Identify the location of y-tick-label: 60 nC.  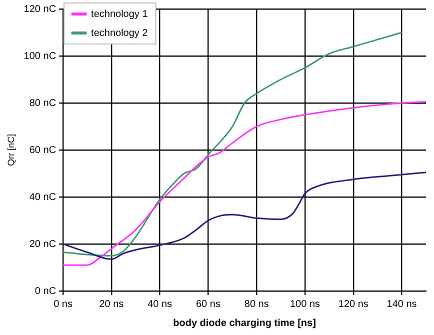
(42, 150).